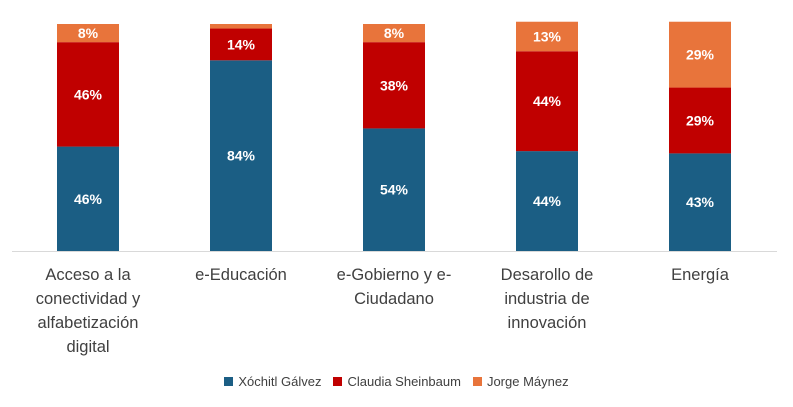 This screenshot has height=407, width=793. Describe the element at coordinates (547, 323) in the screenshot. I see `category-label-line: innovación` at that location.